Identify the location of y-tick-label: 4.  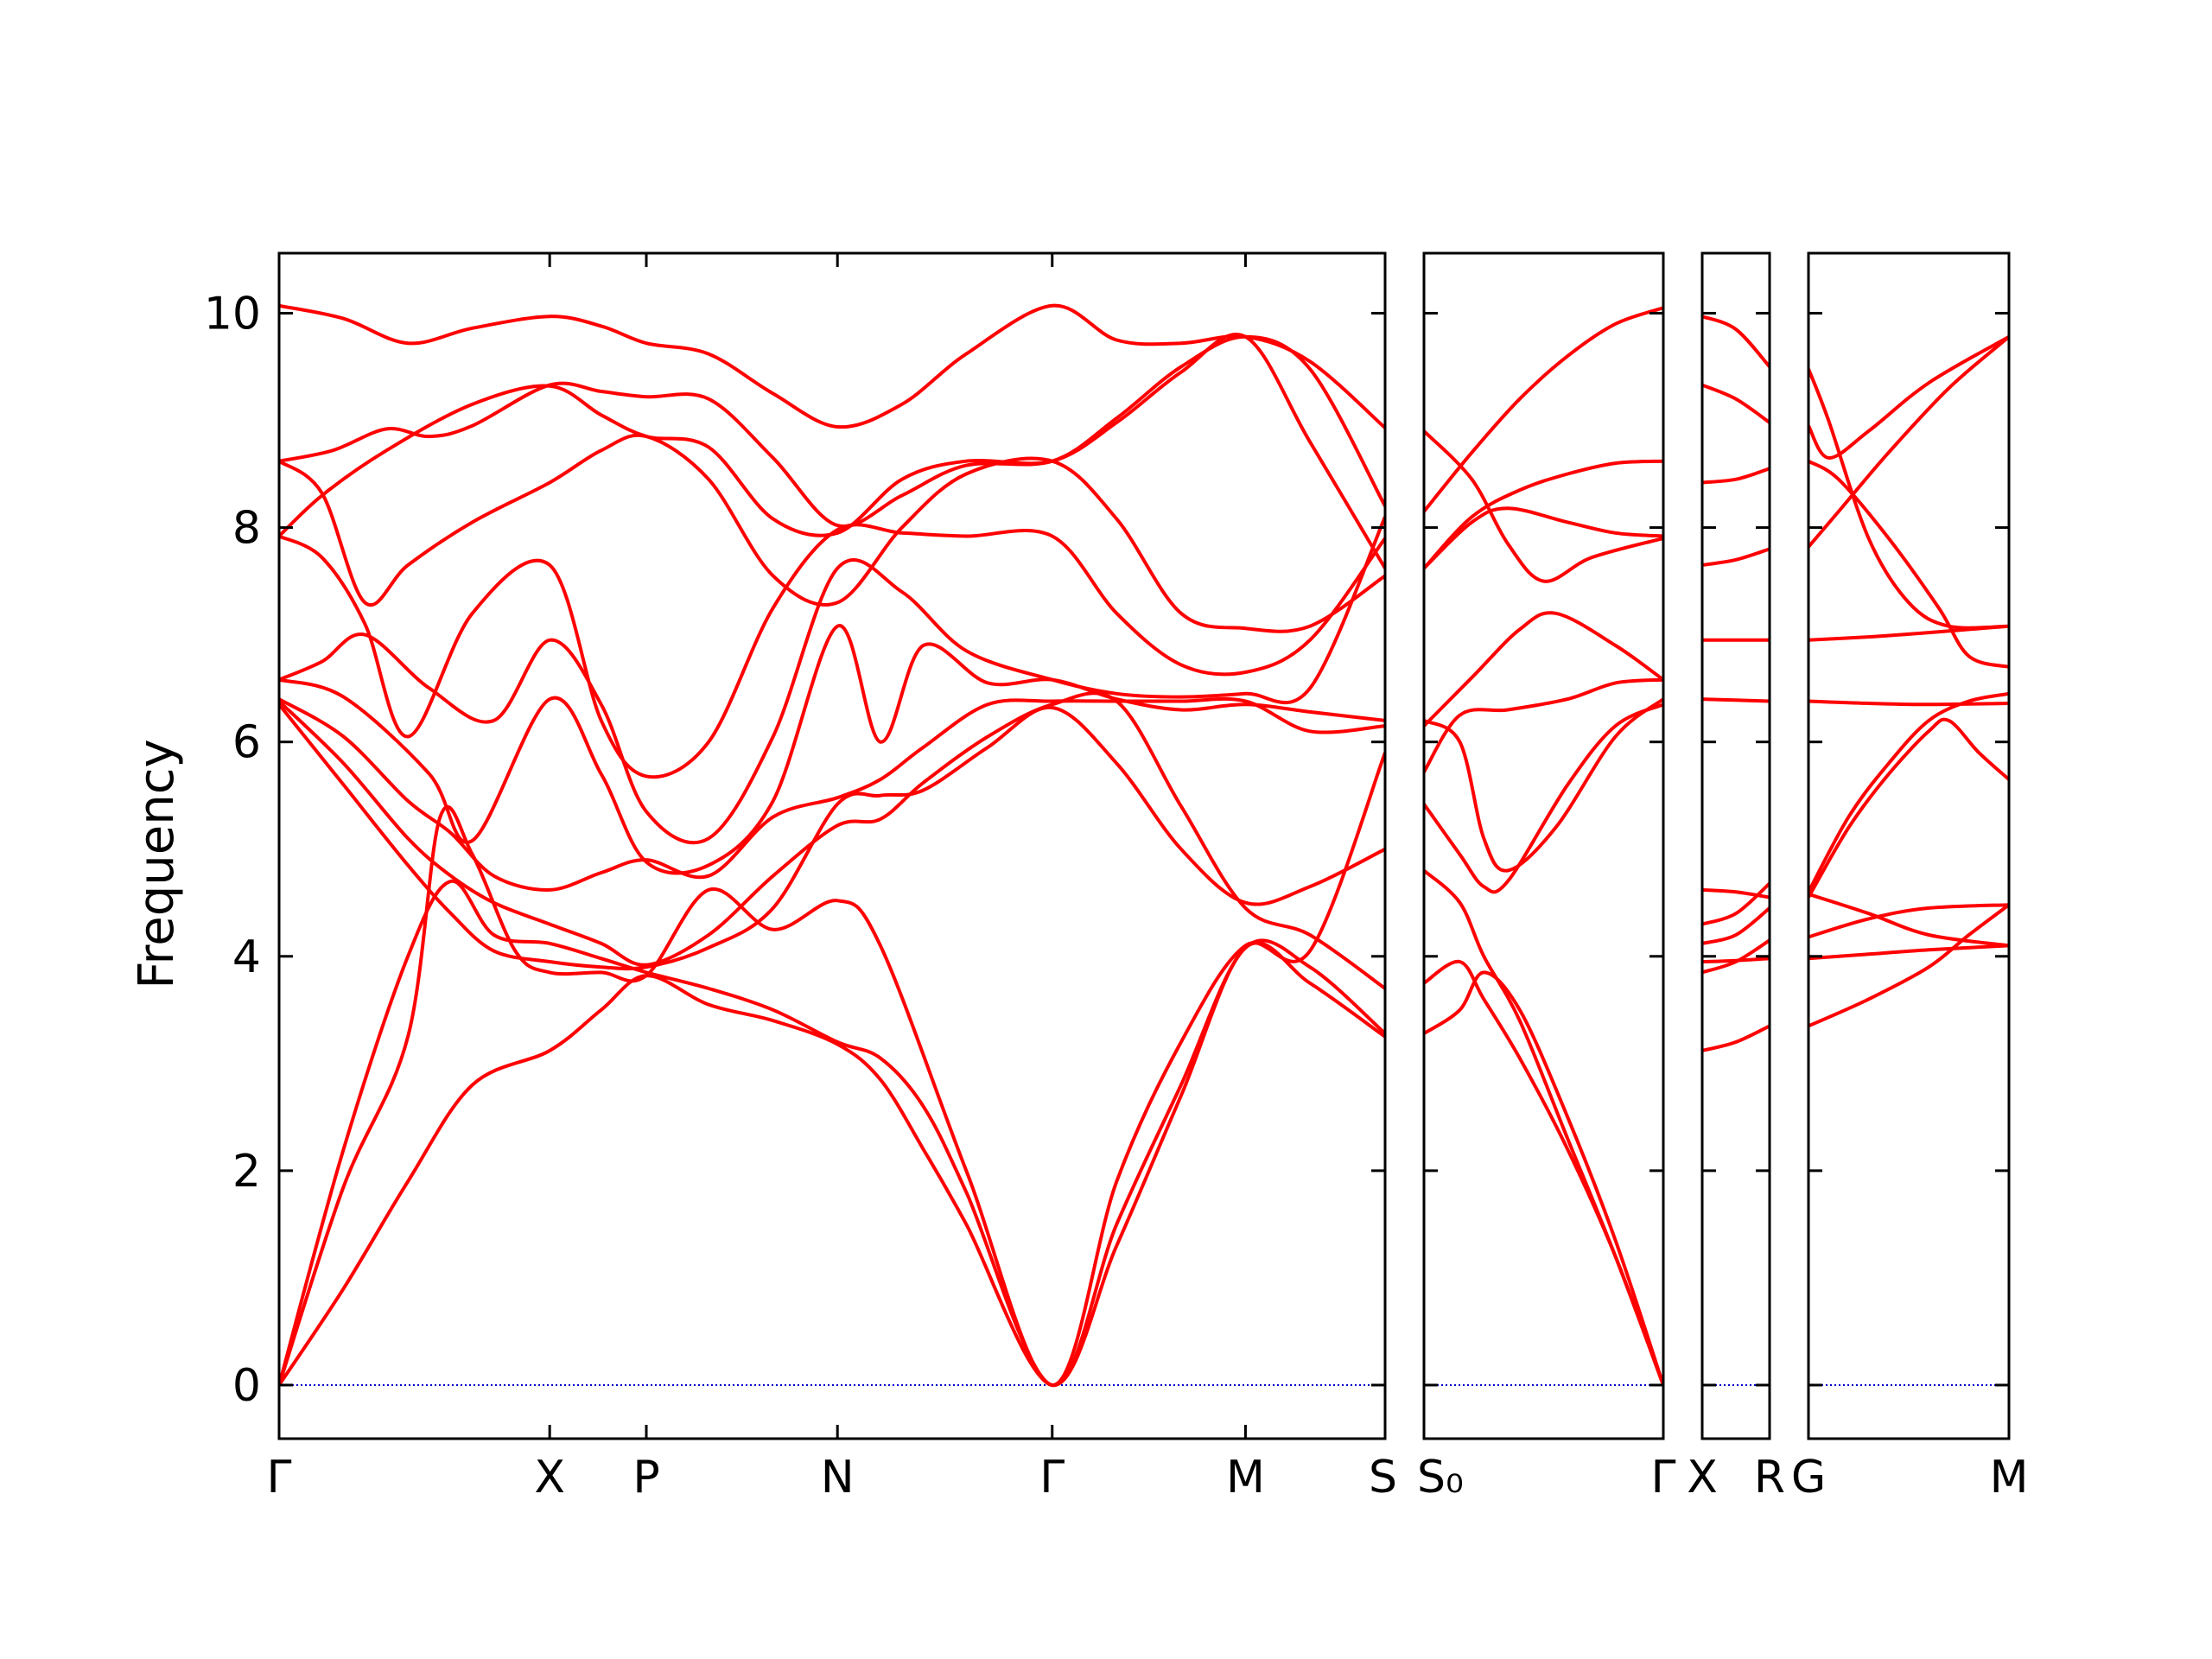
(246, 957).